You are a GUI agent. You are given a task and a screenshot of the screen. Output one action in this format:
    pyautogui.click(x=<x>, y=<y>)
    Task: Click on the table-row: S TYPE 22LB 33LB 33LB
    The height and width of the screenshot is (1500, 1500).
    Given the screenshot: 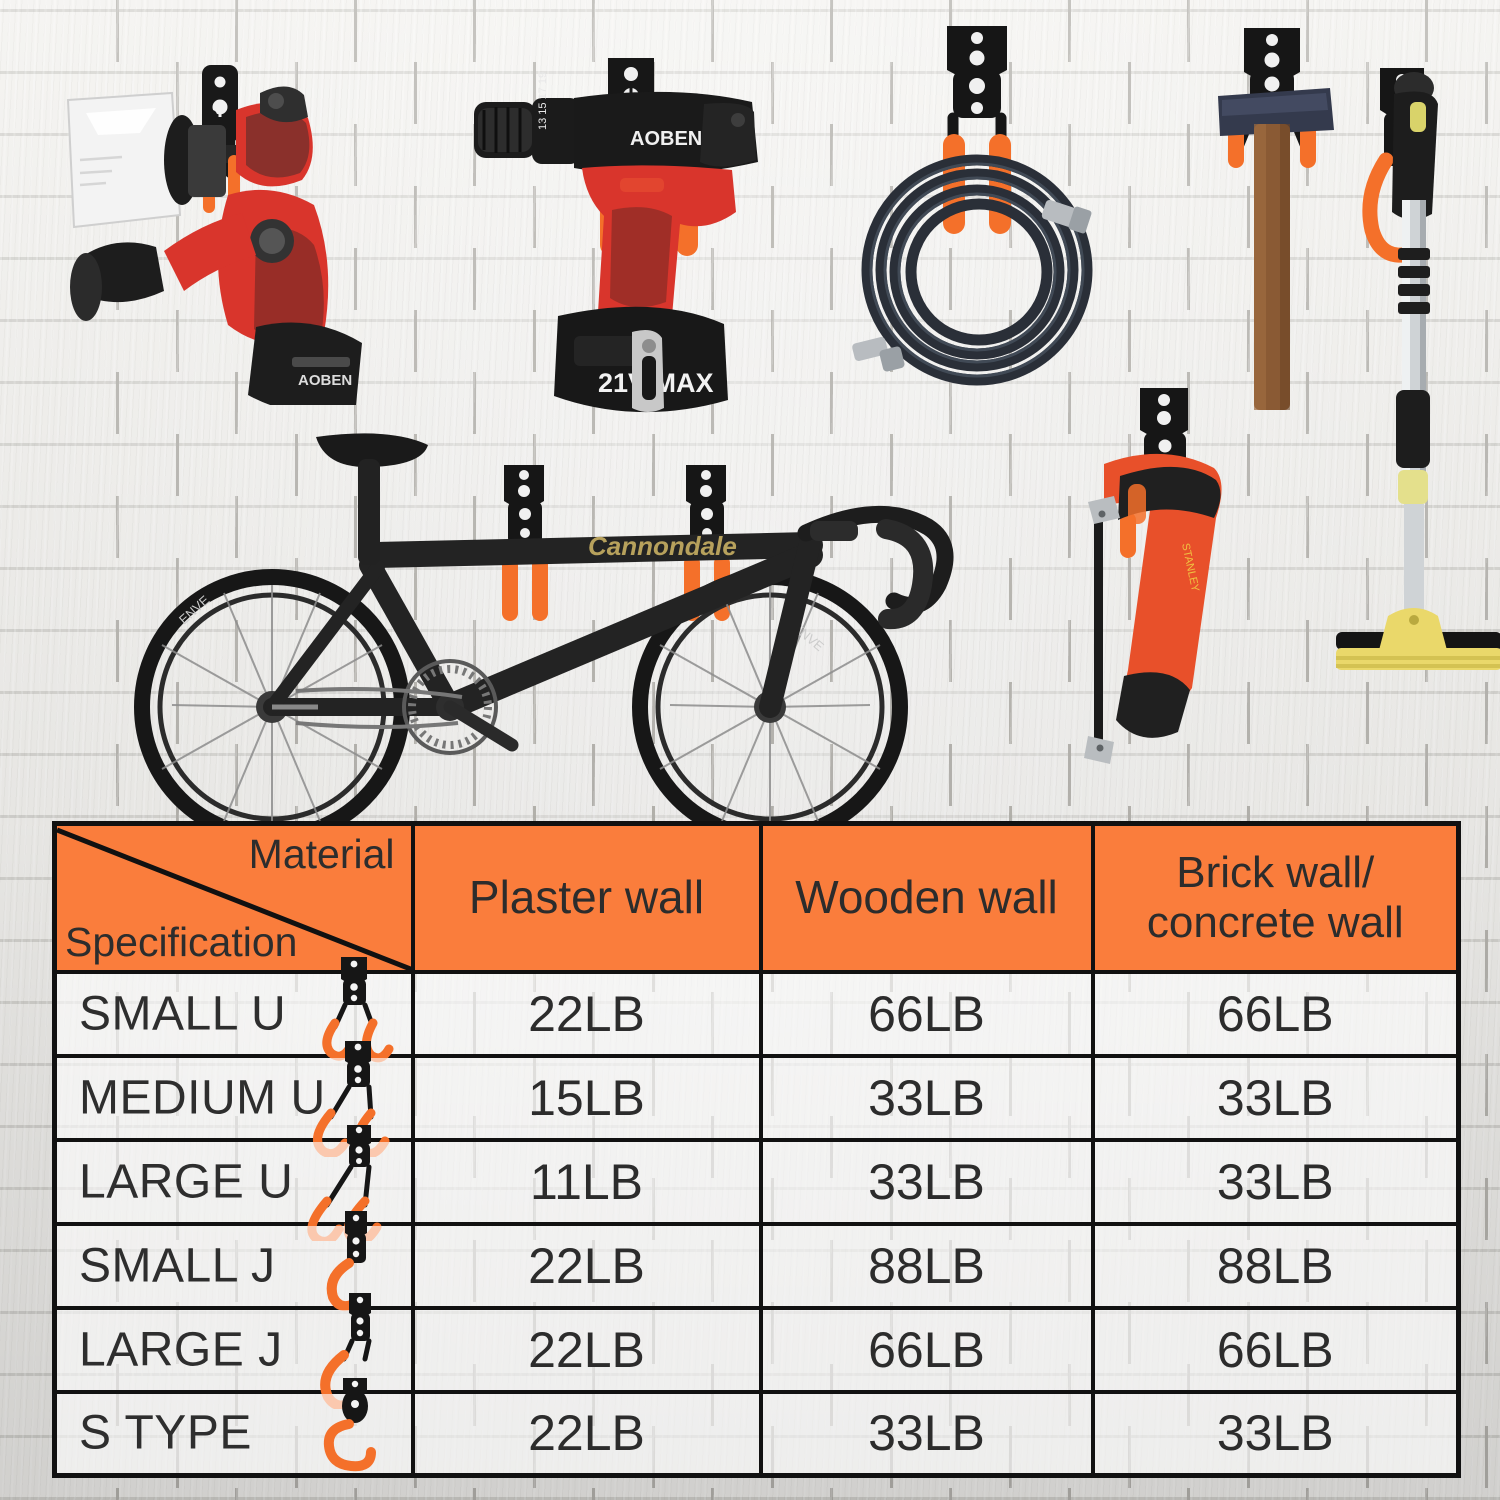 What is the action you would take?
    pyautogui.click(x=756, y=1428)
    